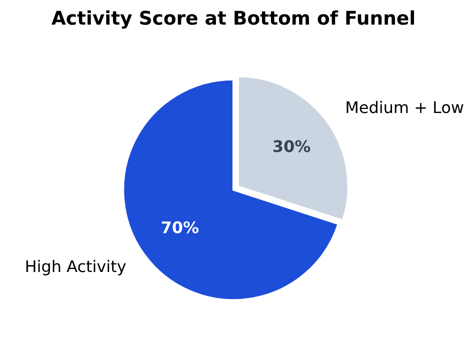 The image size is (467, 345). What do you see at coordinates (292, 146) in the screenshot?
I see `data-label: 30%` at bounding box center [292, 146].